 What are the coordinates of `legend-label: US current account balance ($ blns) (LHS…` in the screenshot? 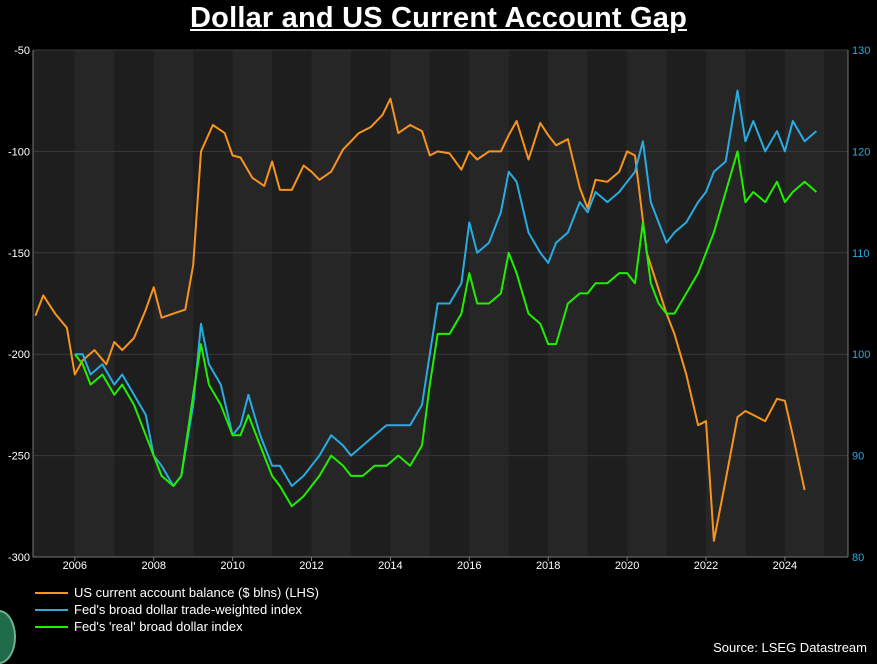 It's located at (196, 592).